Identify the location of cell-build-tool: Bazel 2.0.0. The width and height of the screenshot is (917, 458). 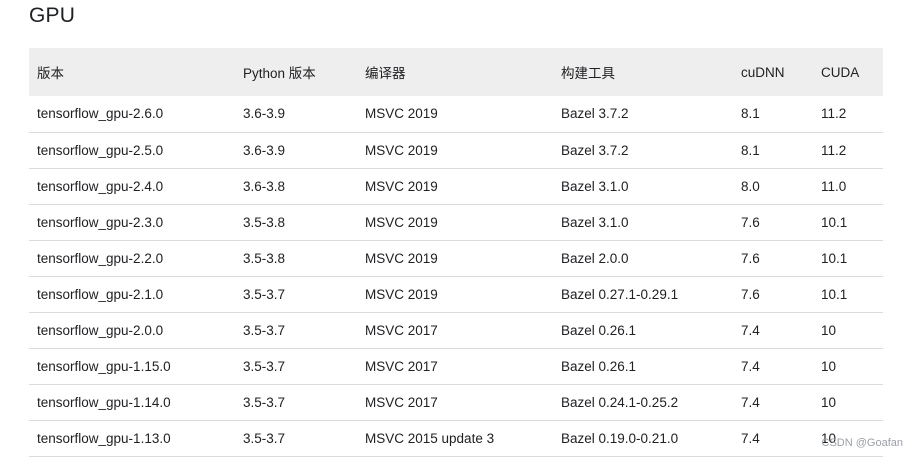
(595, 258).